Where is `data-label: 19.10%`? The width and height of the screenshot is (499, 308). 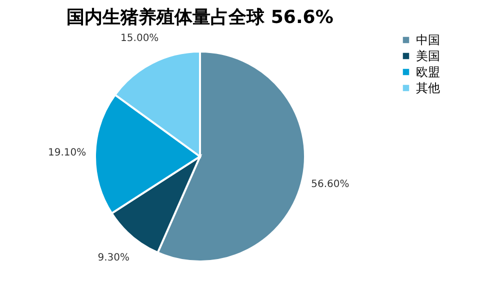
data-label: 19.10% is located at coordinates (67, 153).